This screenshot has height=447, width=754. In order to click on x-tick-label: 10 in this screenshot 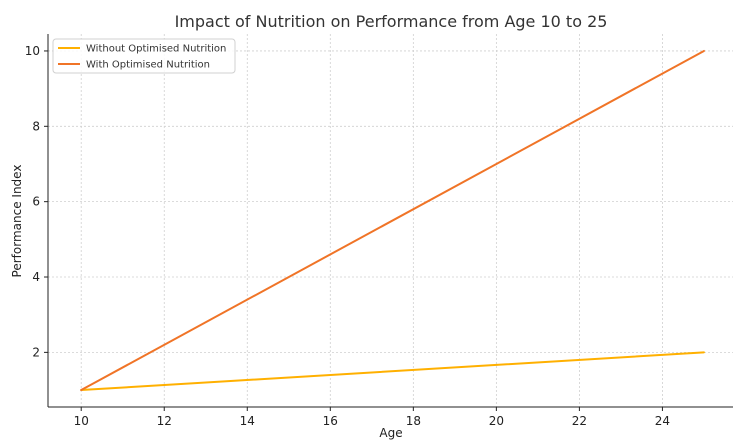, I will do `click(81, 421)`.